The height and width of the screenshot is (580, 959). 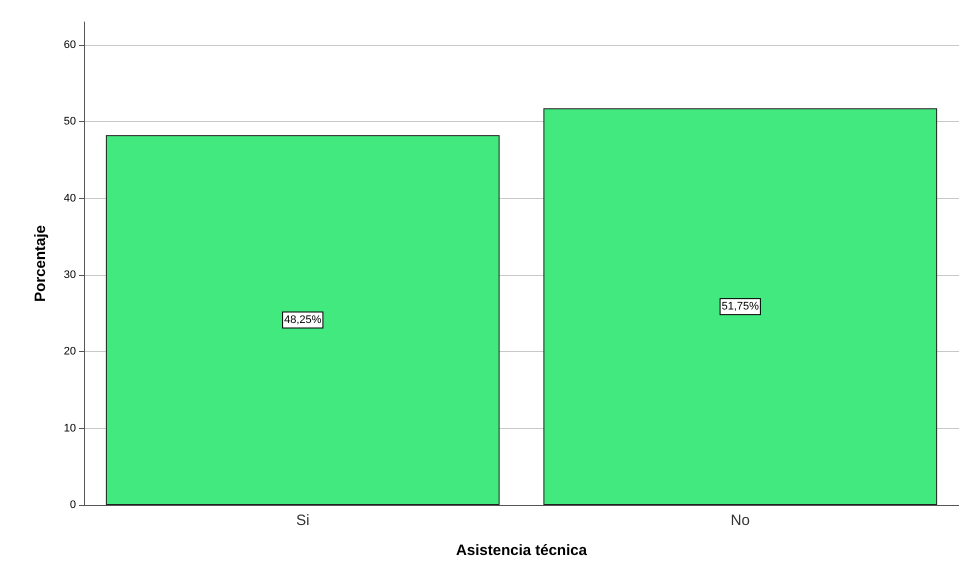 I want to click on y-tick-label: 20, so click(x=70, y=352).